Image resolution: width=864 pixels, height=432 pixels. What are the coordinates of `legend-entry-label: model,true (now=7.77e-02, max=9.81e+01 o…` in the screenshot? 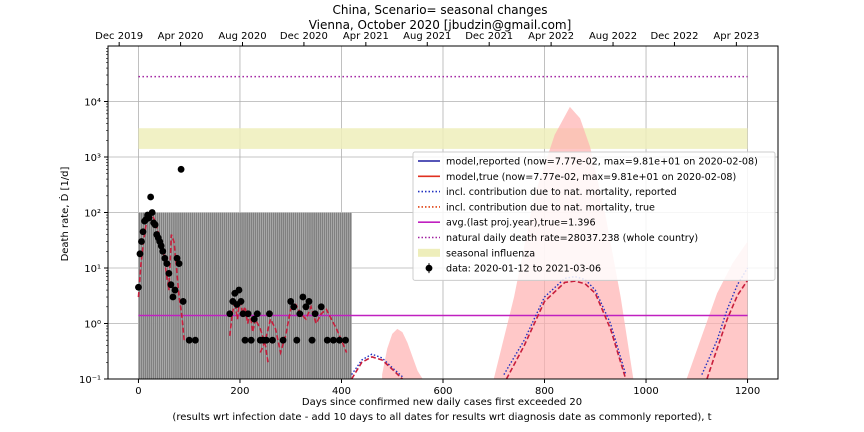 It's located at (591, 177).